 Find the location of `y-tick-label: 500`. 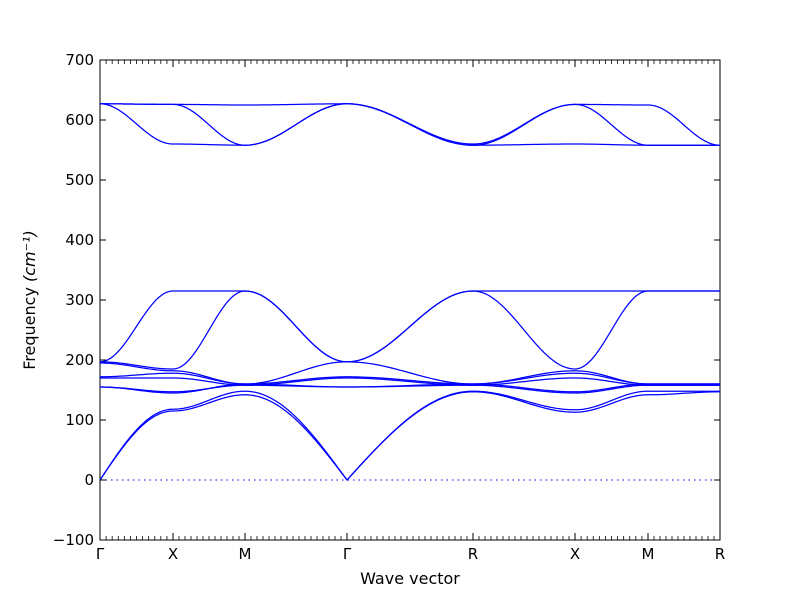

y-tick-label: 500 is located at coordinates (79, 180).